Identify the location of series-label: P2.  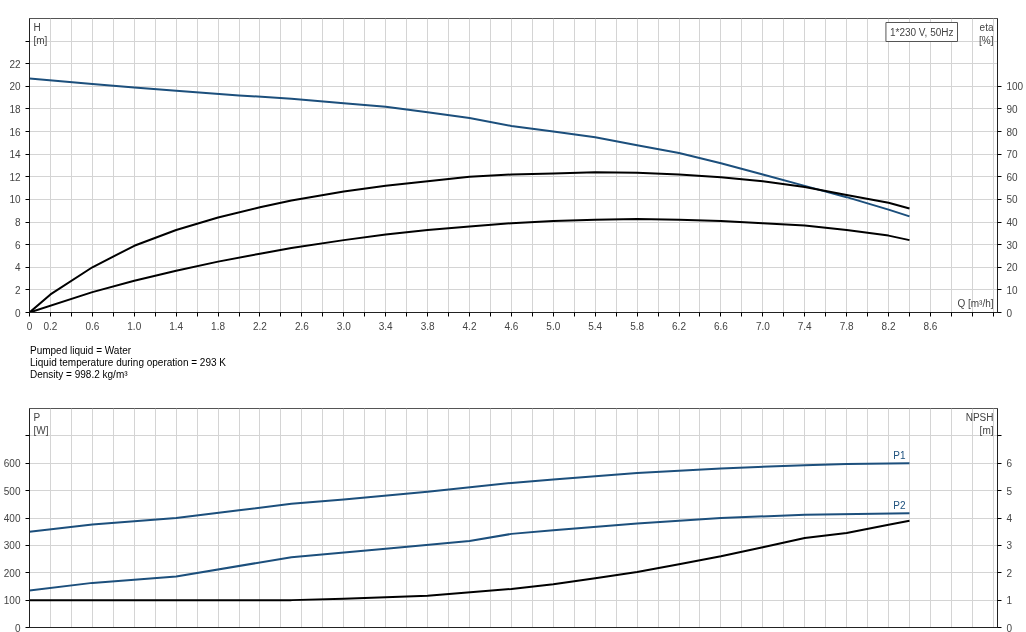
(899, 506).